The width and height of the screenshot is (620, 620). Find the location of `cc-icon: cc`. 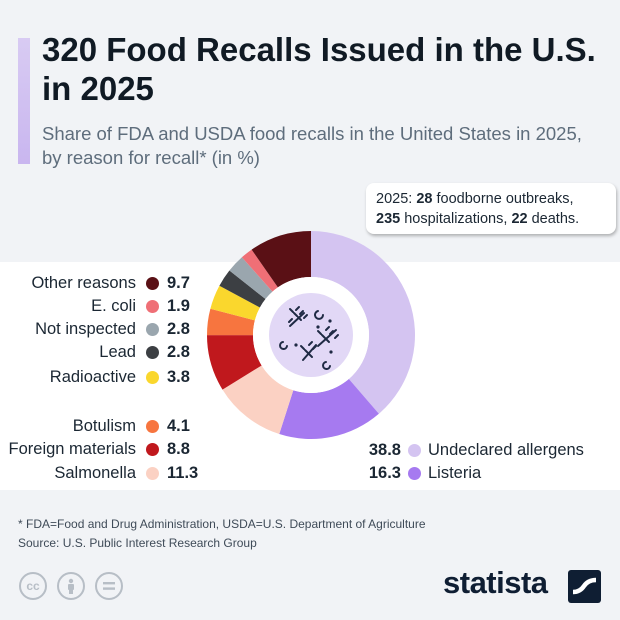

cc-icon: cc is located at coordinates (33, 586).